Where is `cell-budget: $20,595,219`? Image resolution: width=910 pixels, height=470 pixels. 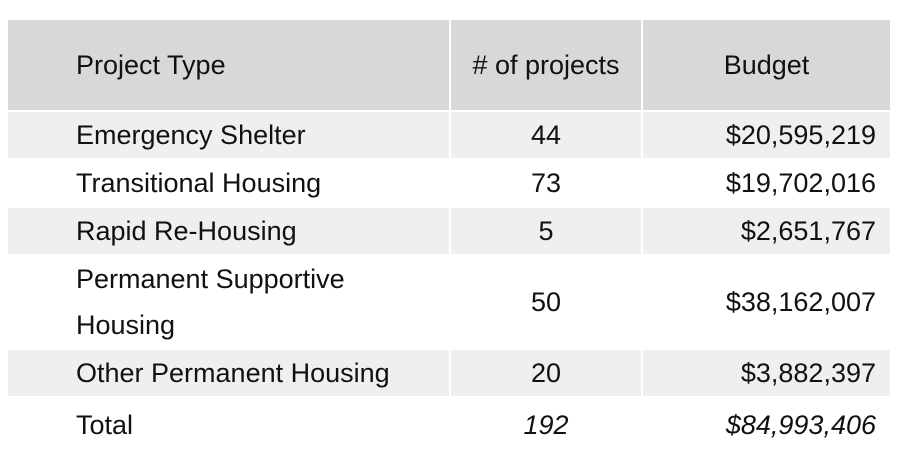 cell-budget: $20,595,219 is located at coordinates (766, 135).